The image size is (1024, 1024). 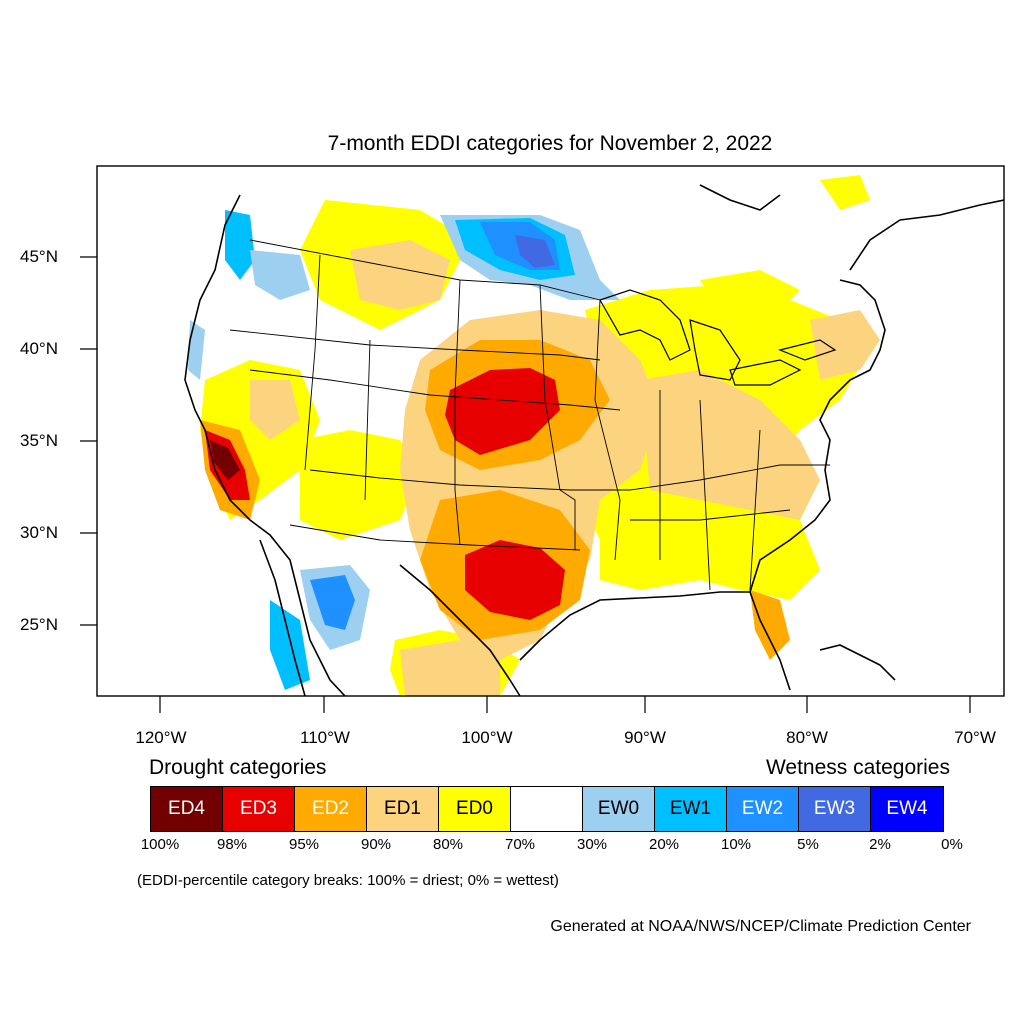 I want to click on ed4-region, so click(x=225, y=460).